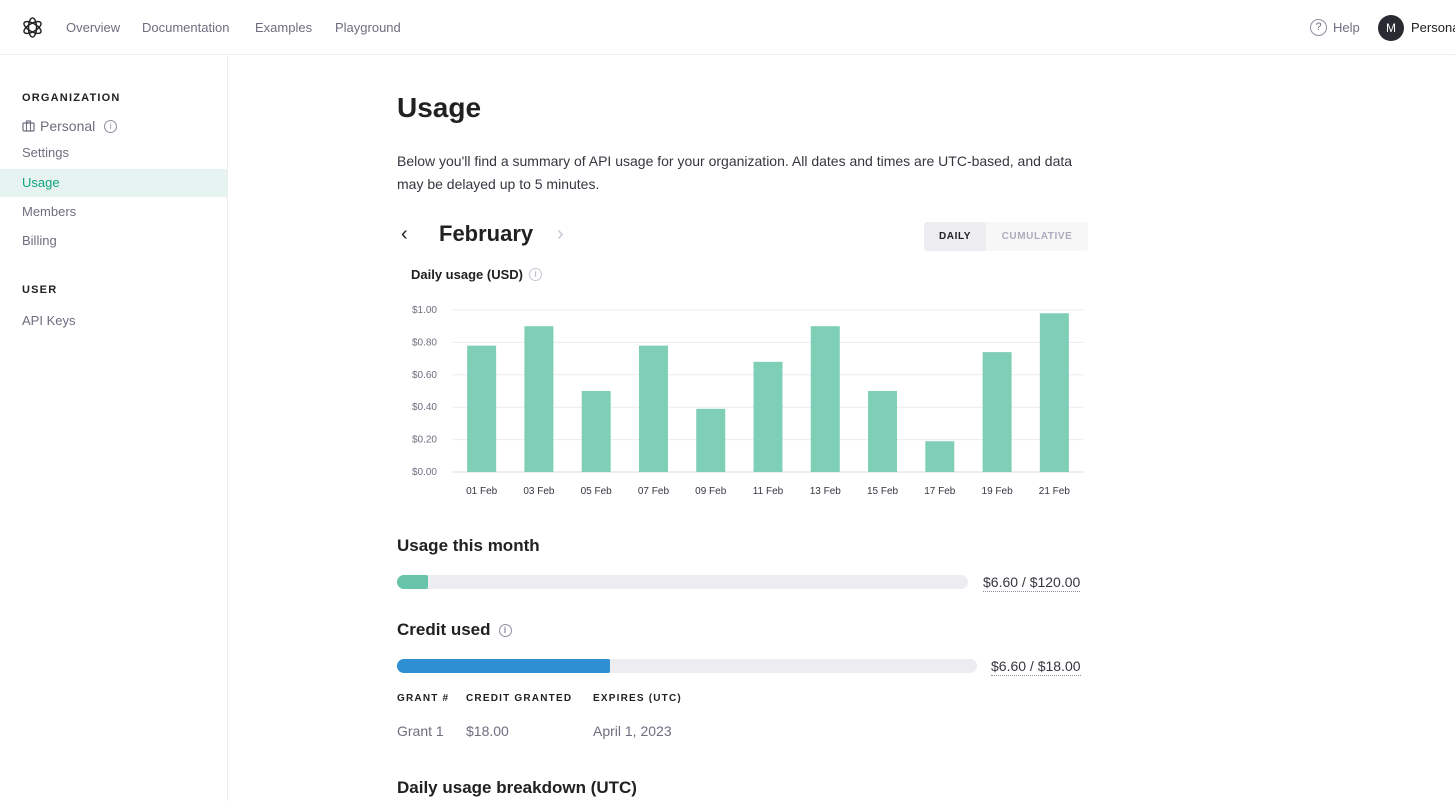 The image size is (1455, 801). What do you see at coordinates (1433, 27) in the screenshot?
I see `account-name: Personal` at bounding box center [1433, 27].